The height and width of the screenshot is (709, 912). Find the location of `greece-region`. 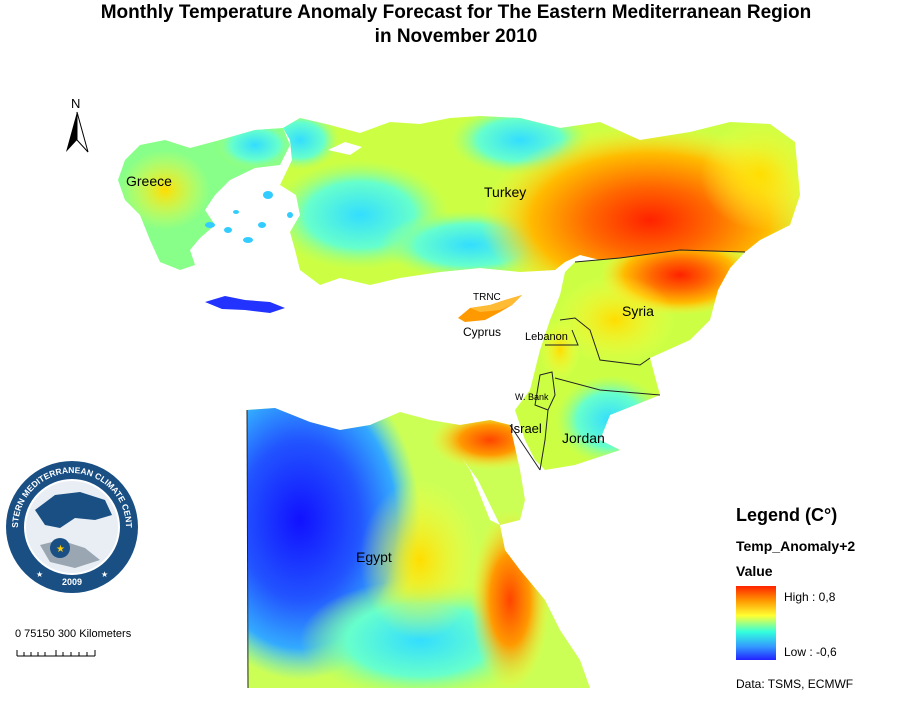

greece-region is located at coordinates (204, 199).